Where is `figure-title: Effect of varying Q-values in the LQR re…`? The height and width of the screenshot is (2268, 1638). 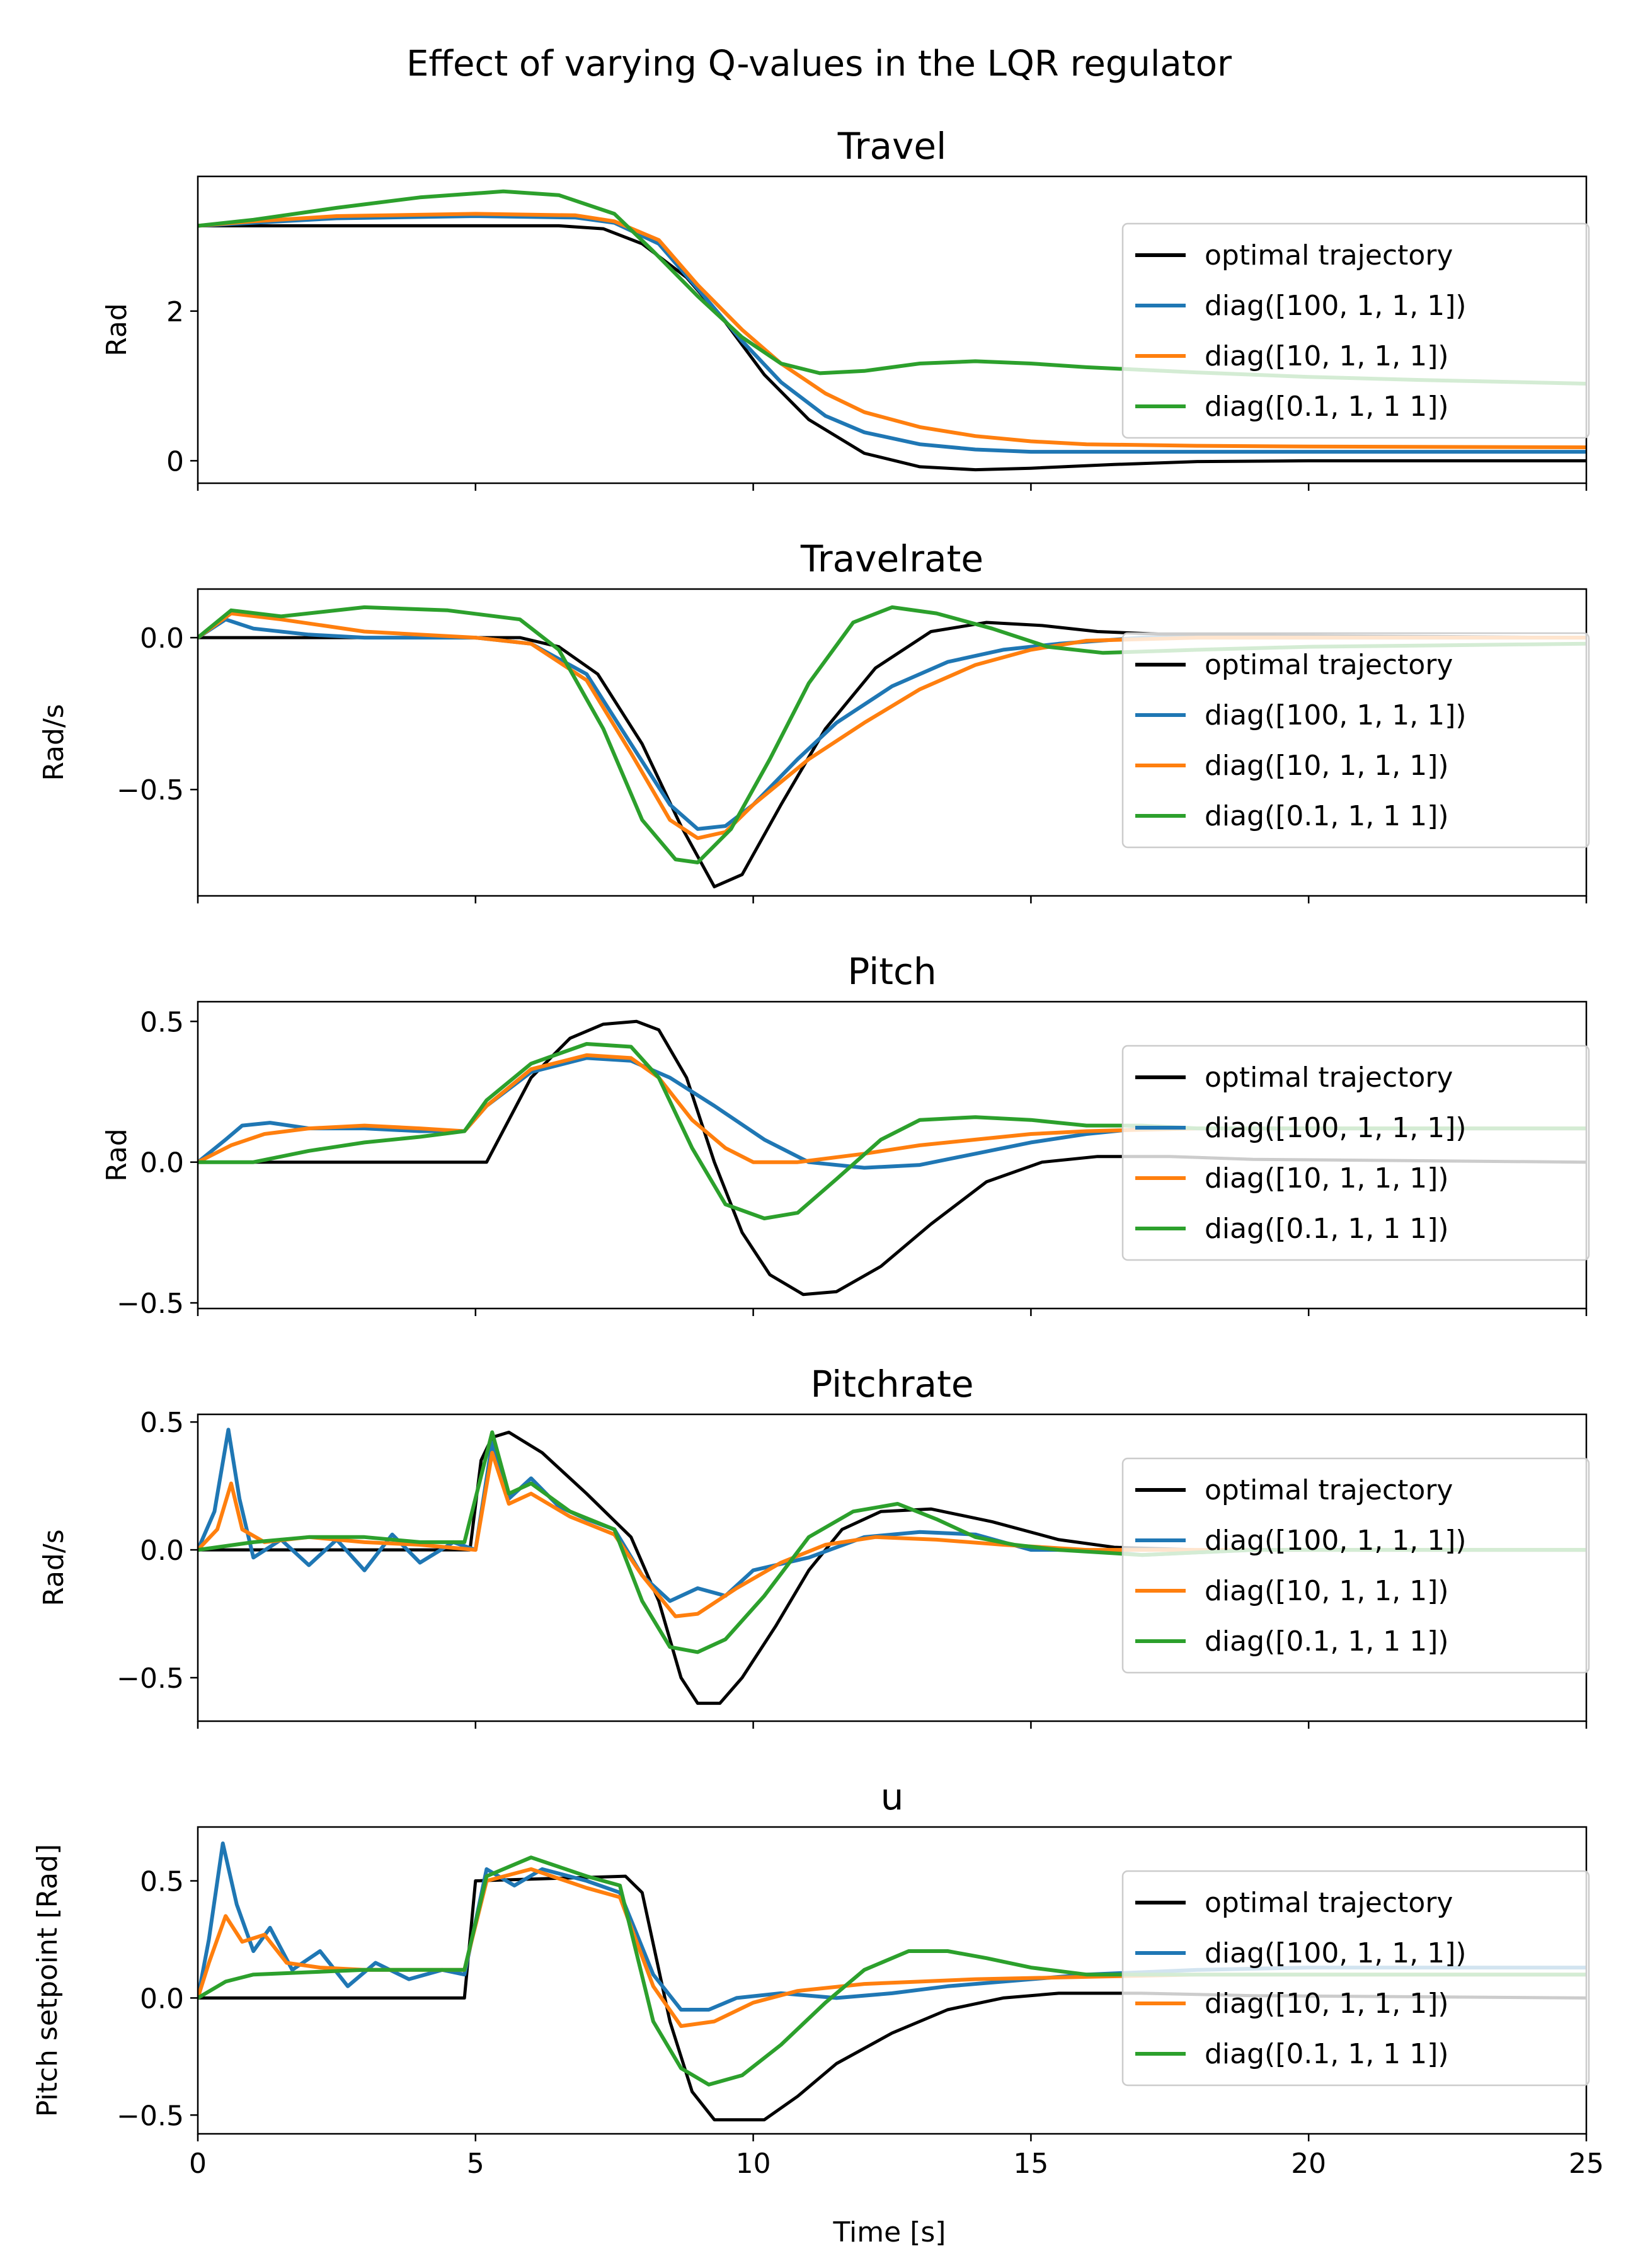
figure-title: Effect of varying Q-values in the LQR re… is located at coordinates (819, 63).